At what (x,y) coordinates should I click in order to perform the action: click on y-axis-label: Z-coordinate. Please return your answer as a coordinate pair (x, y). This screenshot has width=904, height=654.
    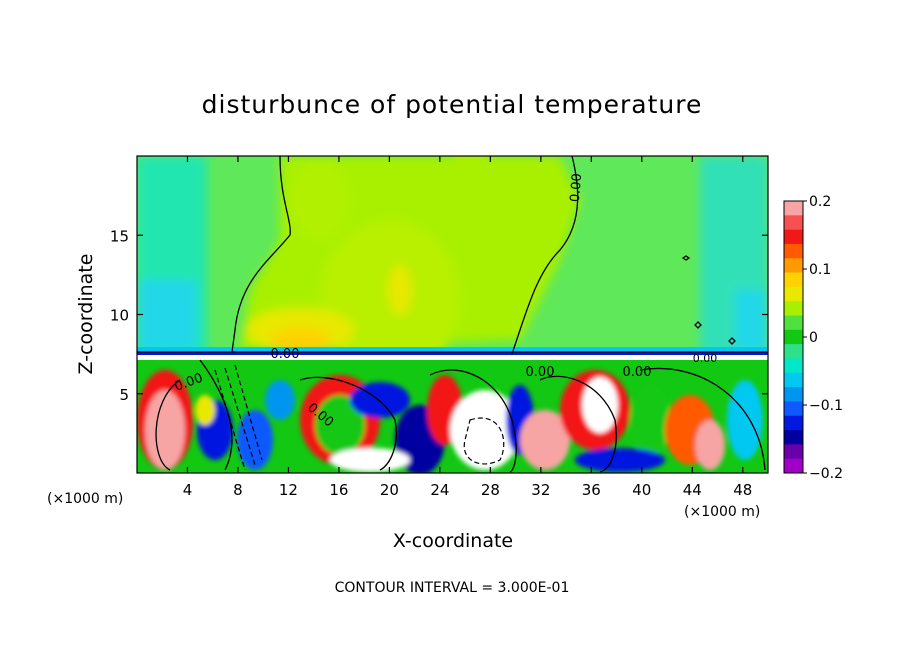
    Looking at the image, I should click on (86, 314).